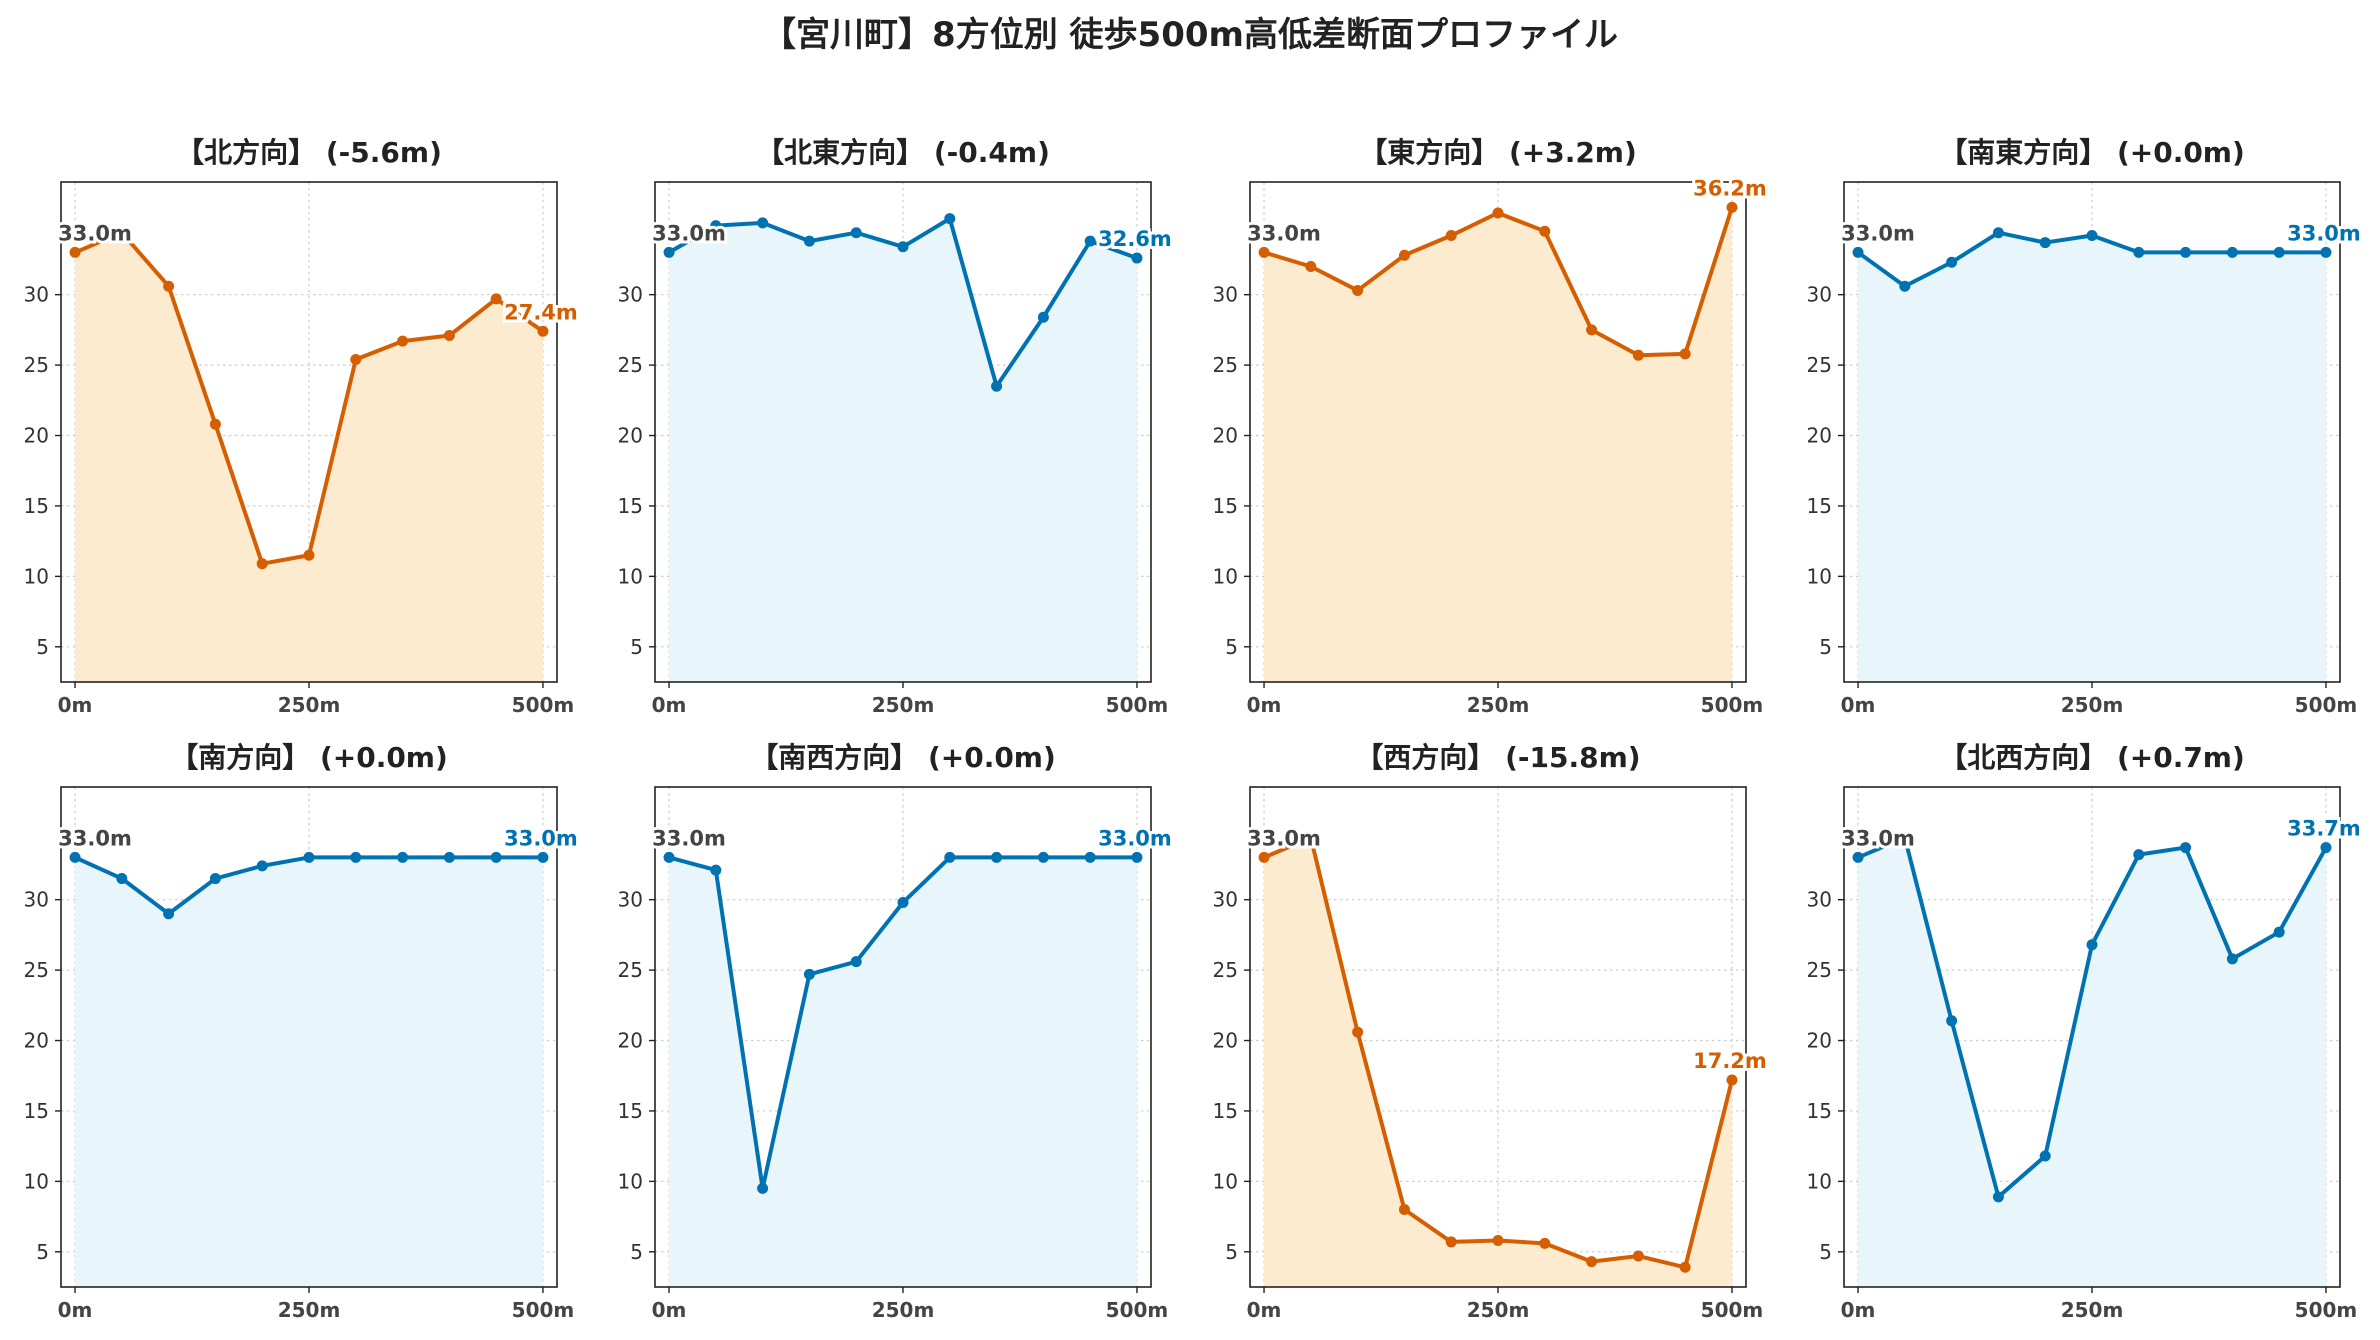  I want to click on end-elevation-label: 36.2m, so click(1730, 188).